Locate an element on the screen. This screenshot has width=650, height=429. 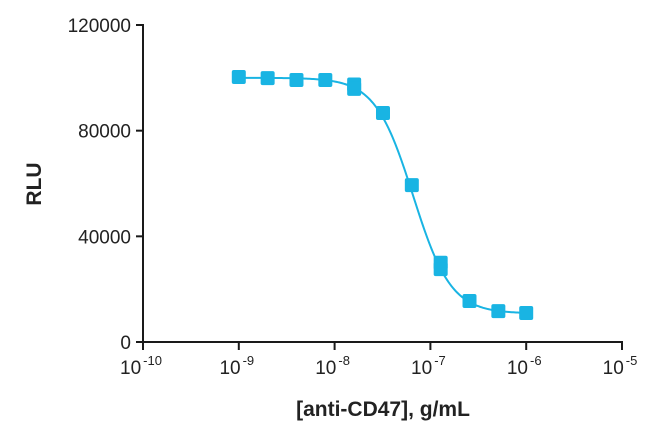
x-tick-label: 10 -5 is located at coordinates (620, 366).